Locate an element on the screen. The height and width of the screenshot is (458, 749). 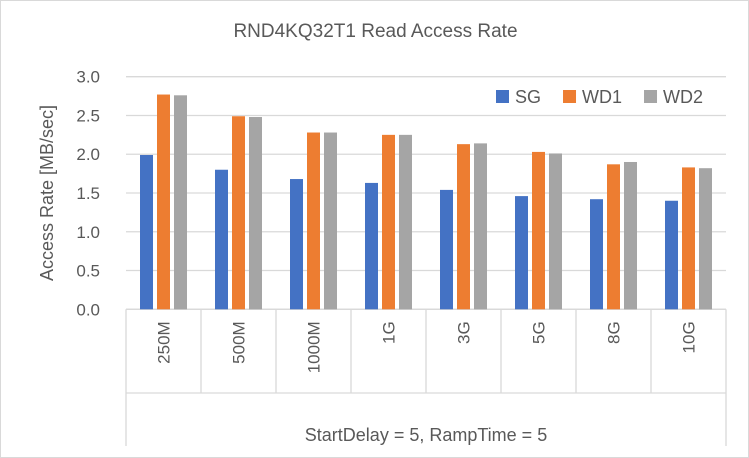
legend-label-sg: SG is located at coordinates (528, 97).